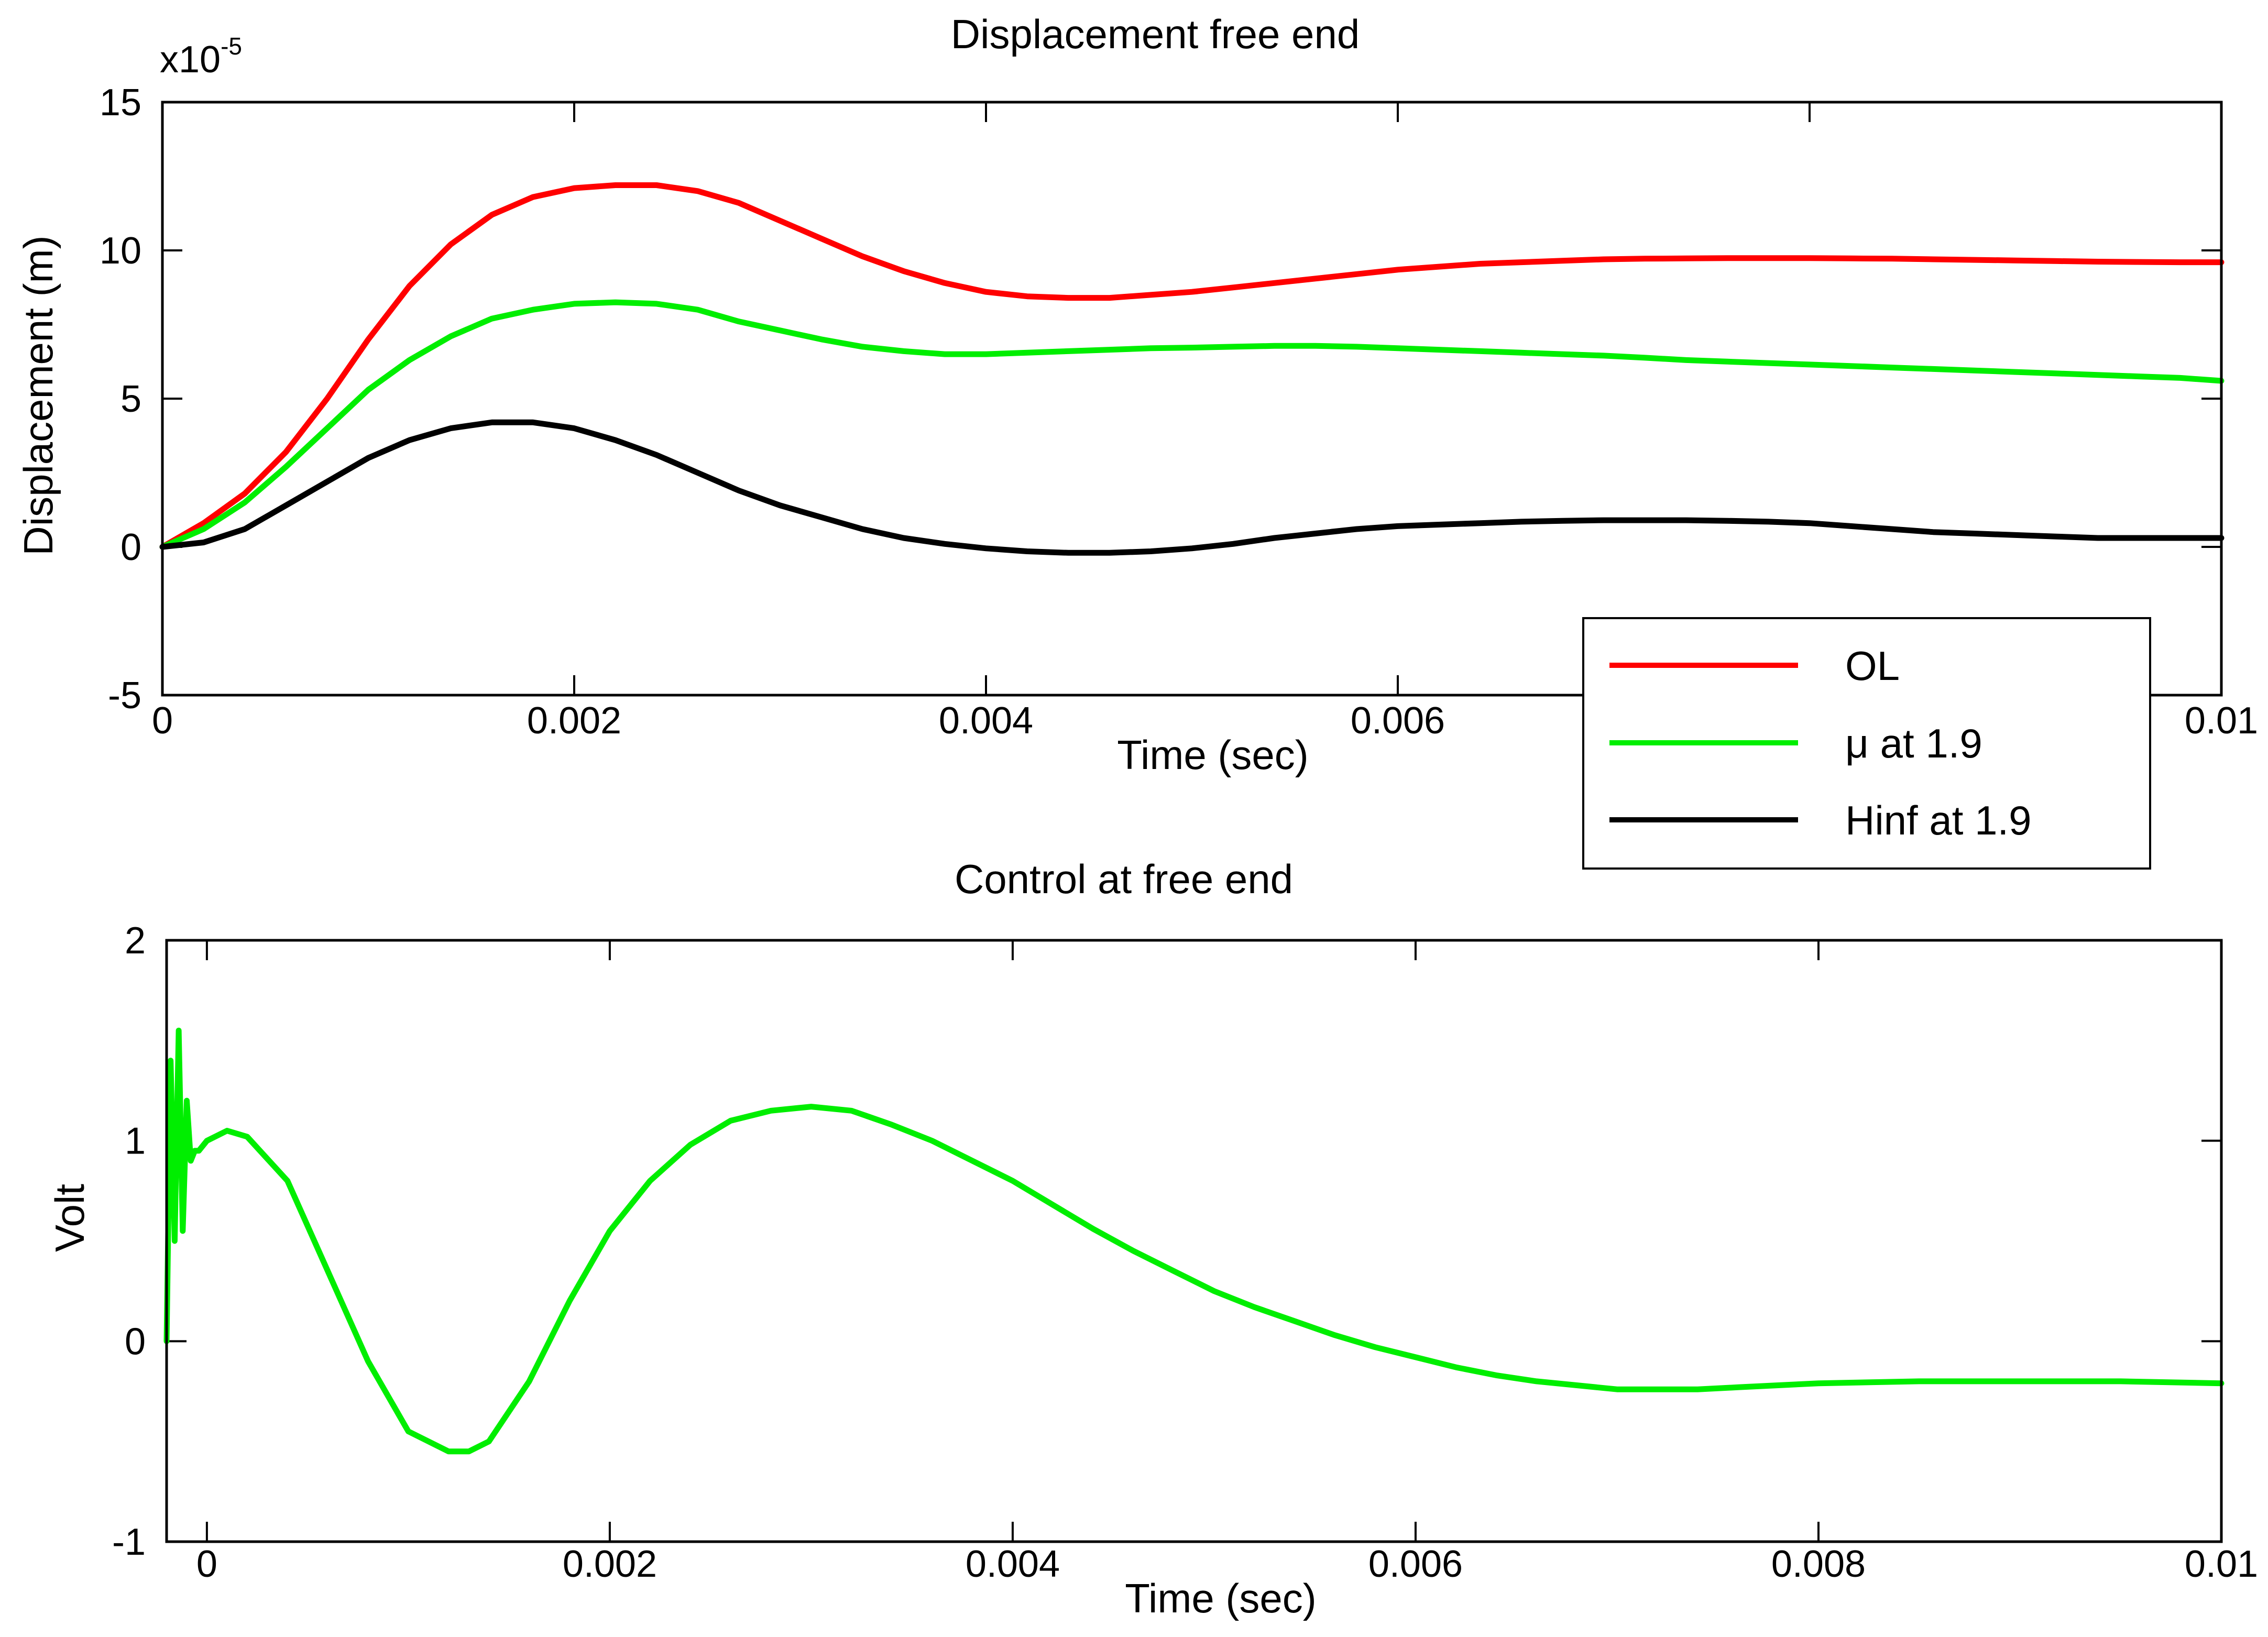  What do you see at coordinates (1820, 820) in the screenshot?
I see `legend-item-hinf: Hinf at 1.9` at bounding box center [1820, 820].